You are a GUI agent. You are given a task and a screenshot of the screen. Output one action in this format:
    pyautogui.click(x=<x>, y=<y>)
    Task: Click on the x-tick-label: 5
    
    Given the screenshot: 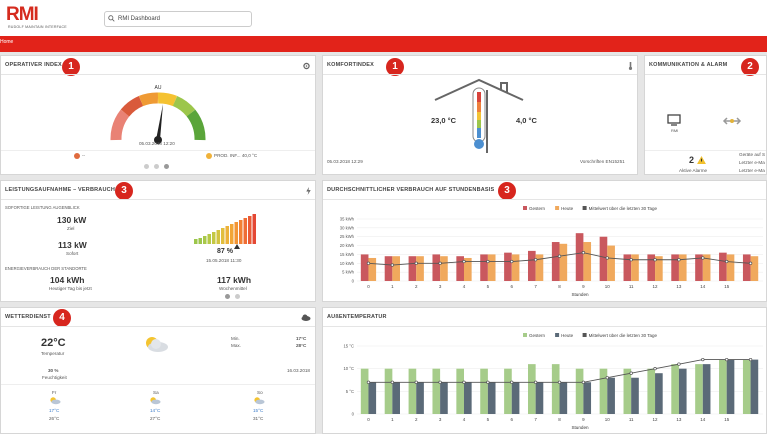 What is the action you would take?
    pyautogui.click(x=488, y=286)
    